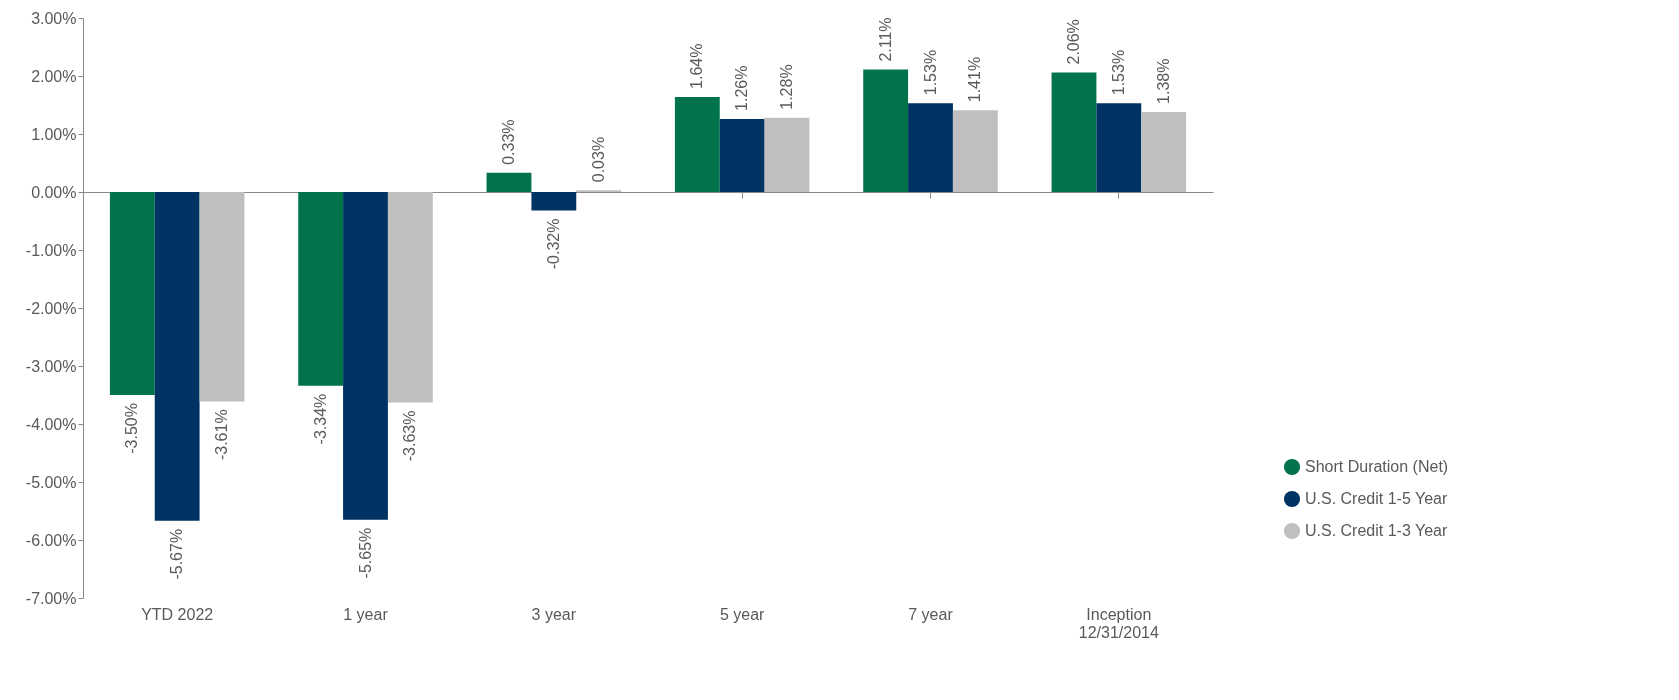 The height and width of the screenshot is (700, 1679). Describe the element at coordinates (320, 419) in the screenshot. I see `data-label: -3.34%` at that location.